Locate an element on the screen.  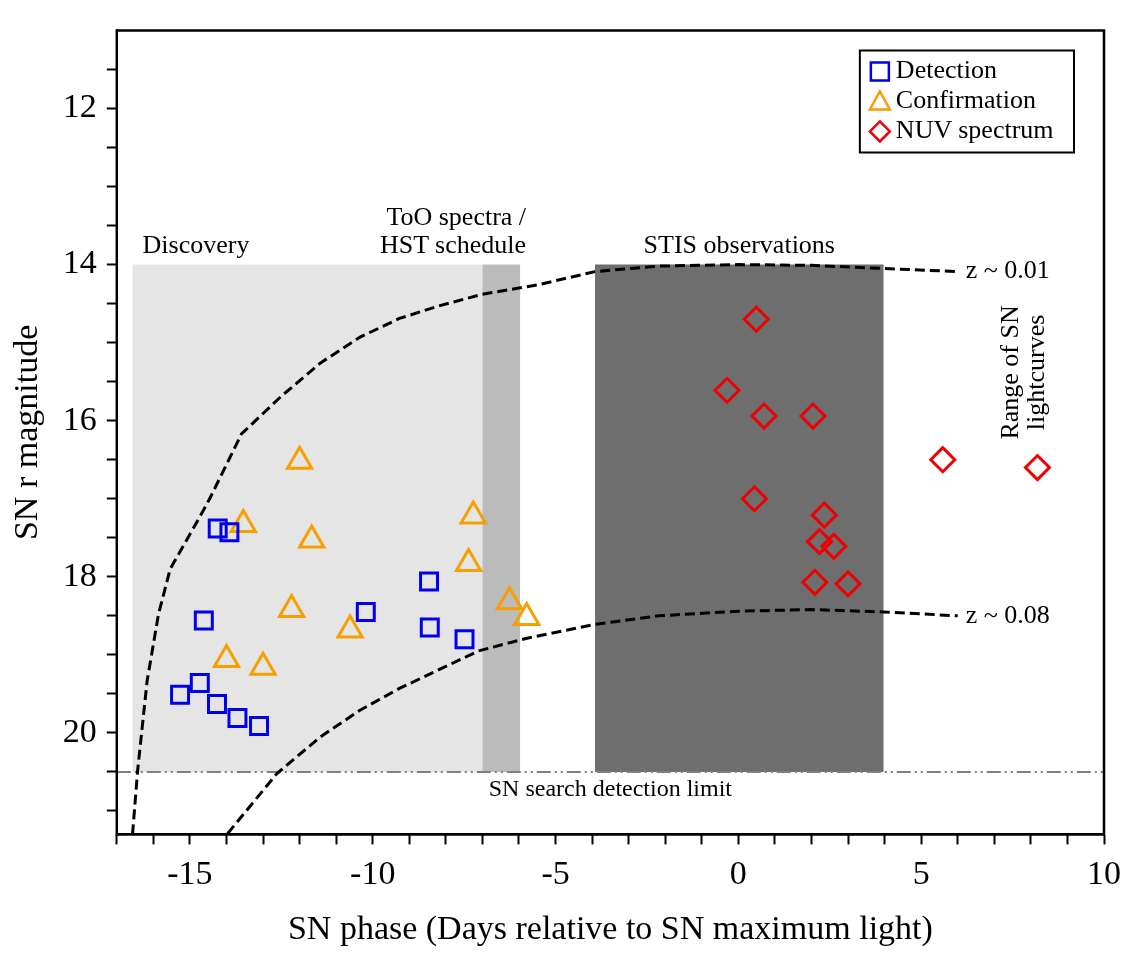
y-tick-label: 12 is located at coordinates (79, 106).